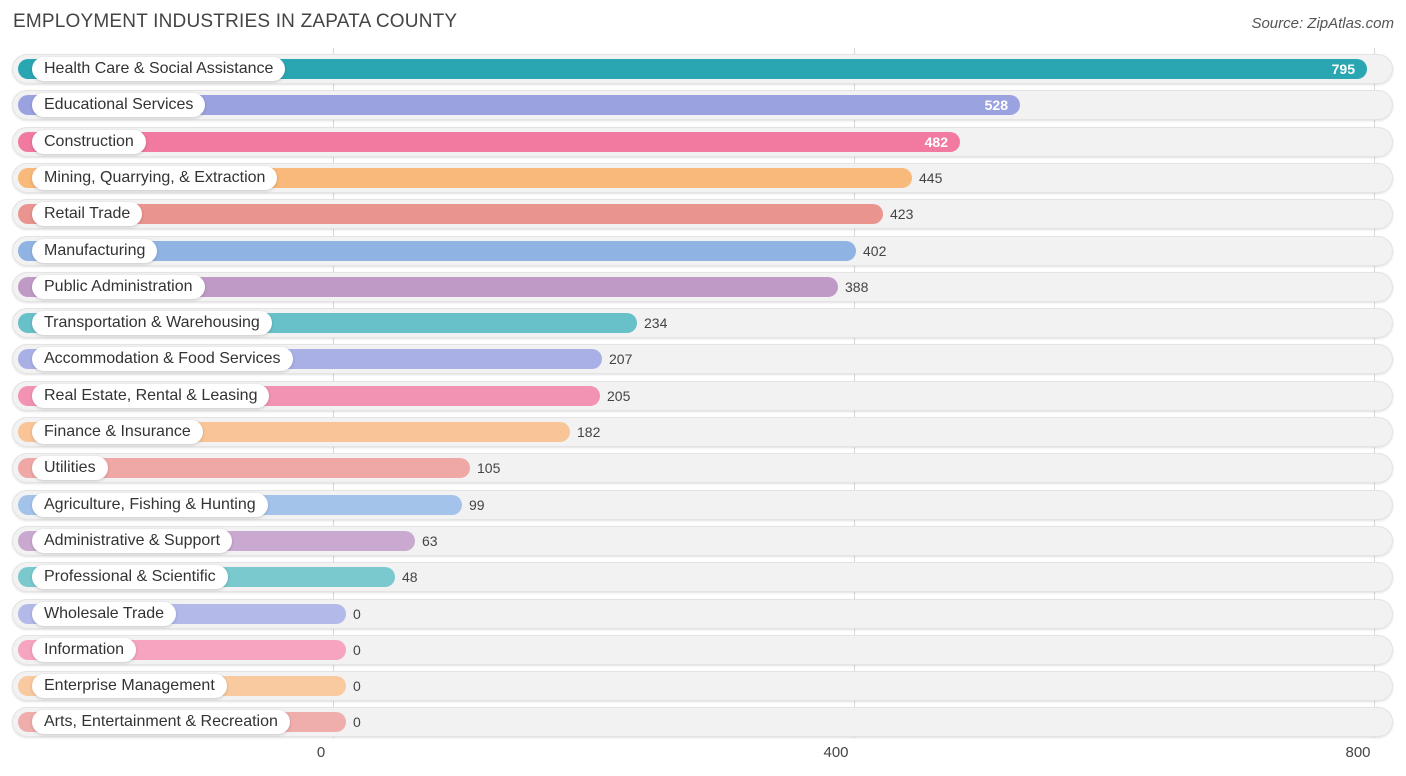 The image size is (1406, 776). Describe the element at coordinates (162, 359) in the screenshot. I see `category-label: Accommodation & Food Services` at that location.